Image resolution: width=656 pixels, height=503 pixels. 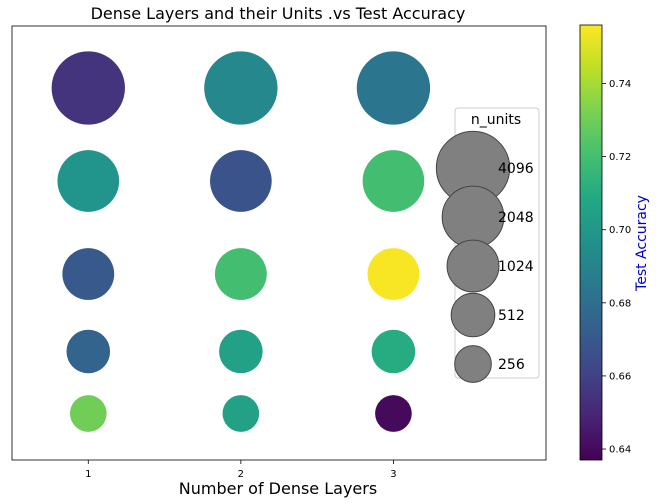 I want to click on size-legend-marker-2048, so click(x=473, y=217).